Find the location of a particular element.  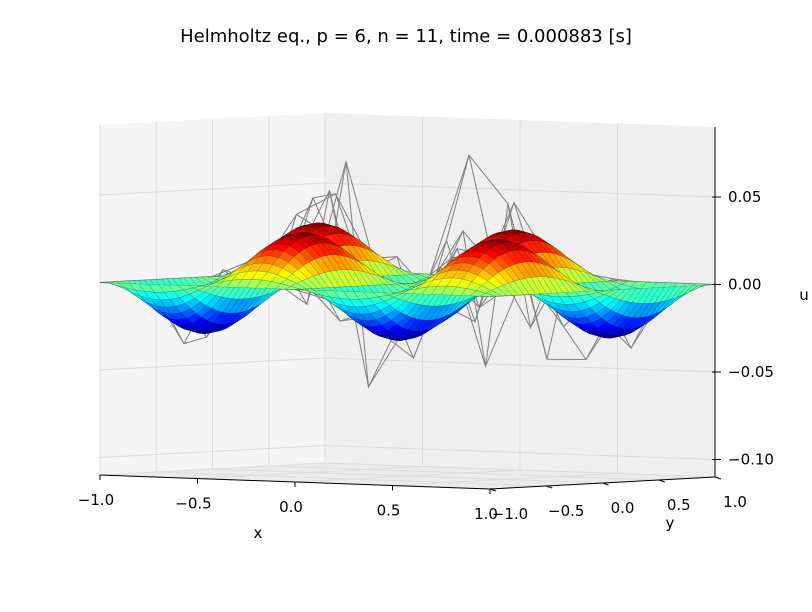

x-tick-label: −1.0 is located at coordinates (96, 500).